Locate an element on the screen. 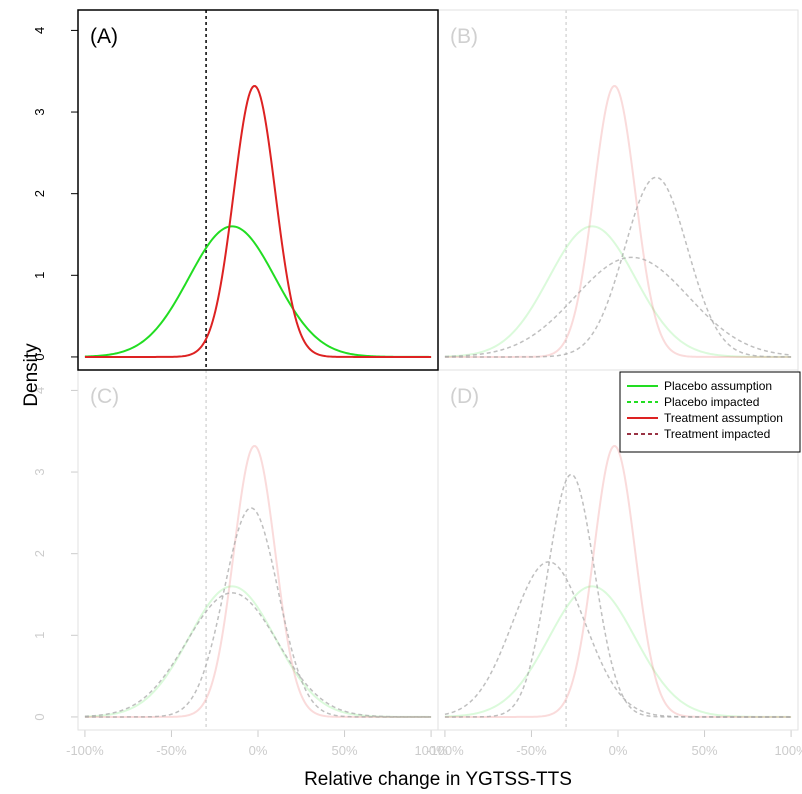  series-line-c-treatment-impacted is located at coordinates (258, 612).